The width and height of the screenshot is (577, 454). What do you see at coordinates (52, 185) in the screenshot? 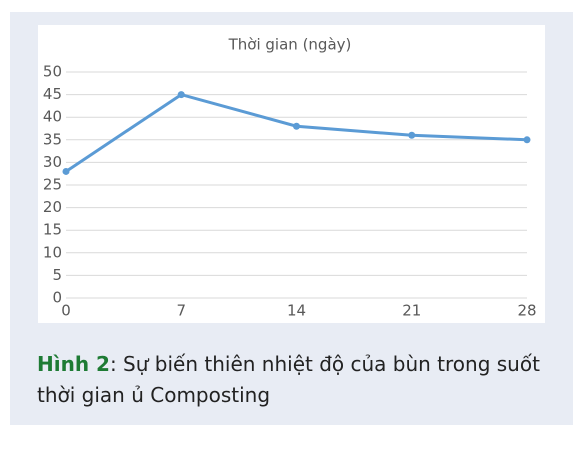
I see `y-tick-label: 25` at bounding box center [52, 185].